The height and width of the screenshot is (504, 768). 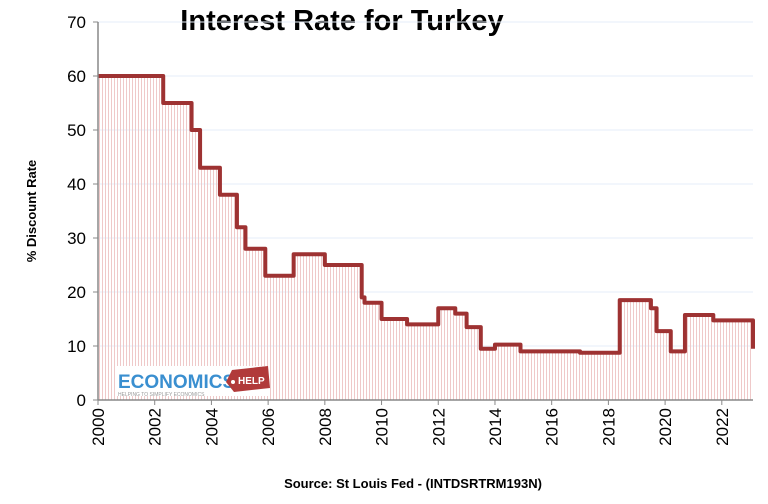 I want to click on y-tick-label: 30, so click(x=76, y=238).